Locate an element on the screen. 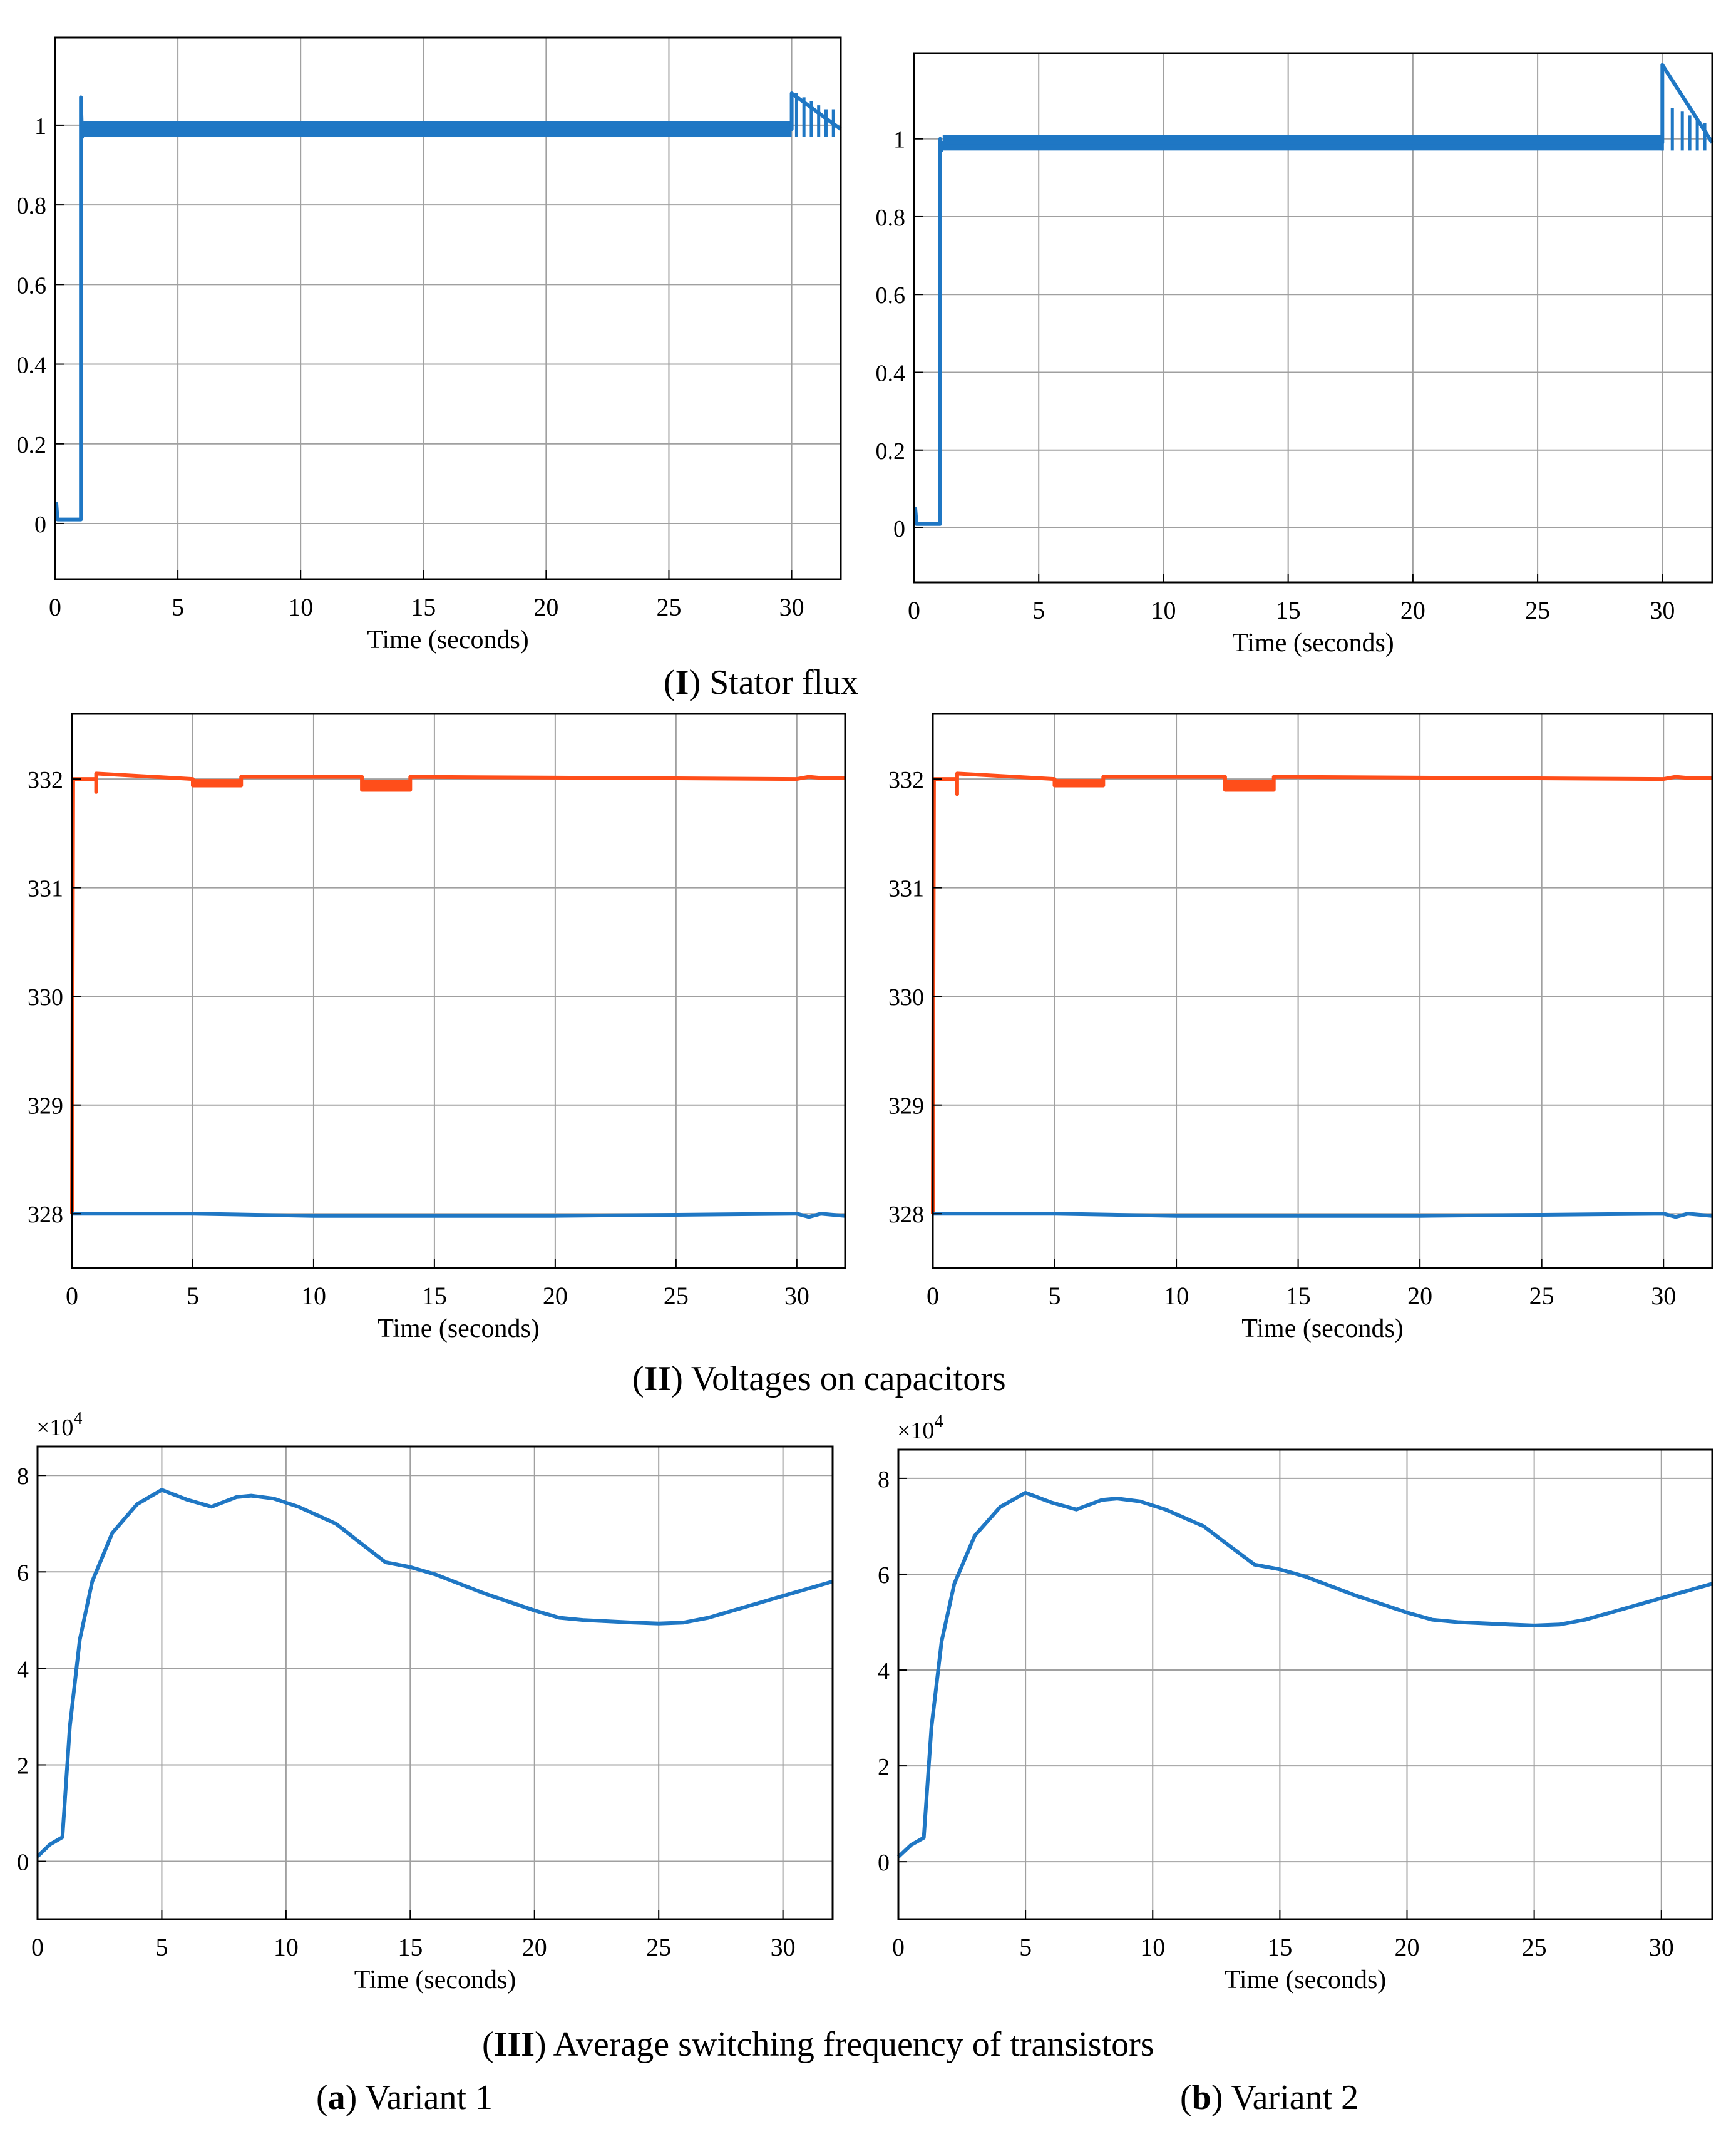 The height and width of the screenshot is (2134, 1736). chart-iii-b-axes-frame is located at coordinates (1305, 1684).